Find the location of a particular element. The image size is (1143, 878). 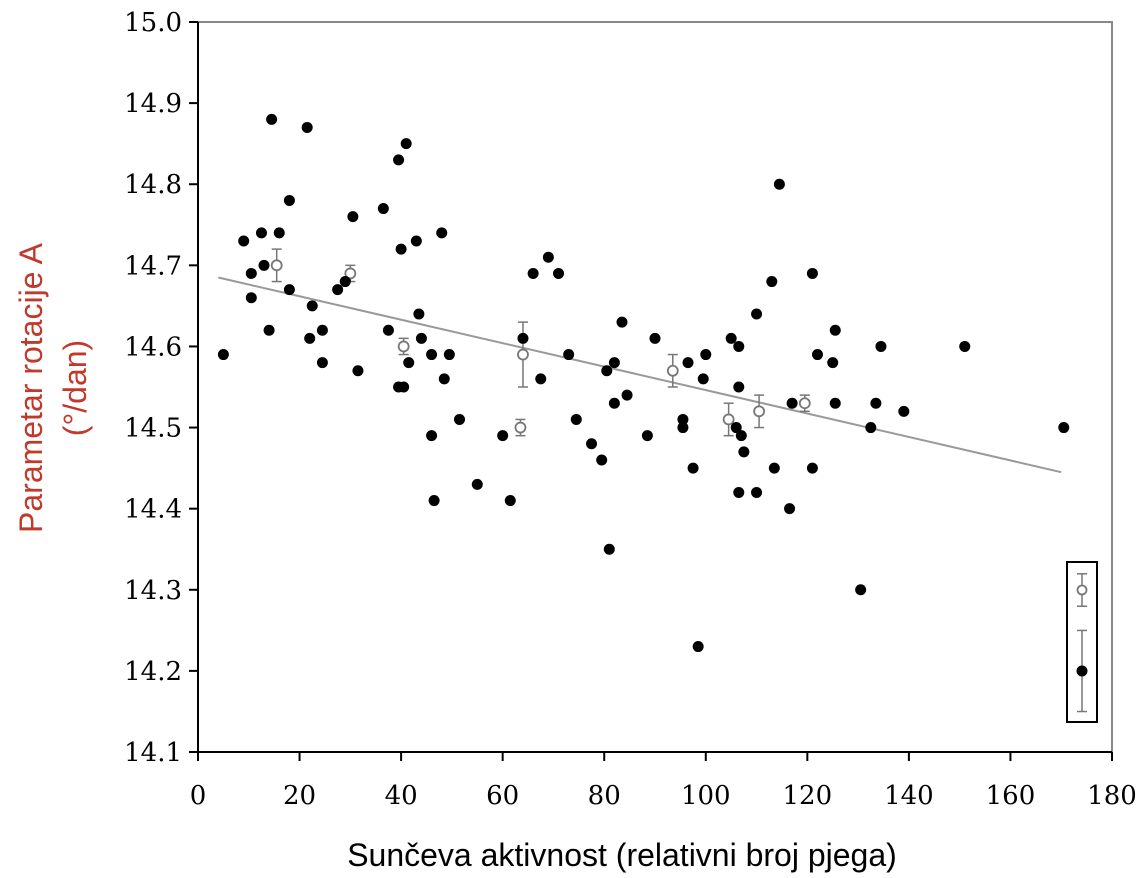

y-tick-label: 14.9 is located at coordinates (153, 104).